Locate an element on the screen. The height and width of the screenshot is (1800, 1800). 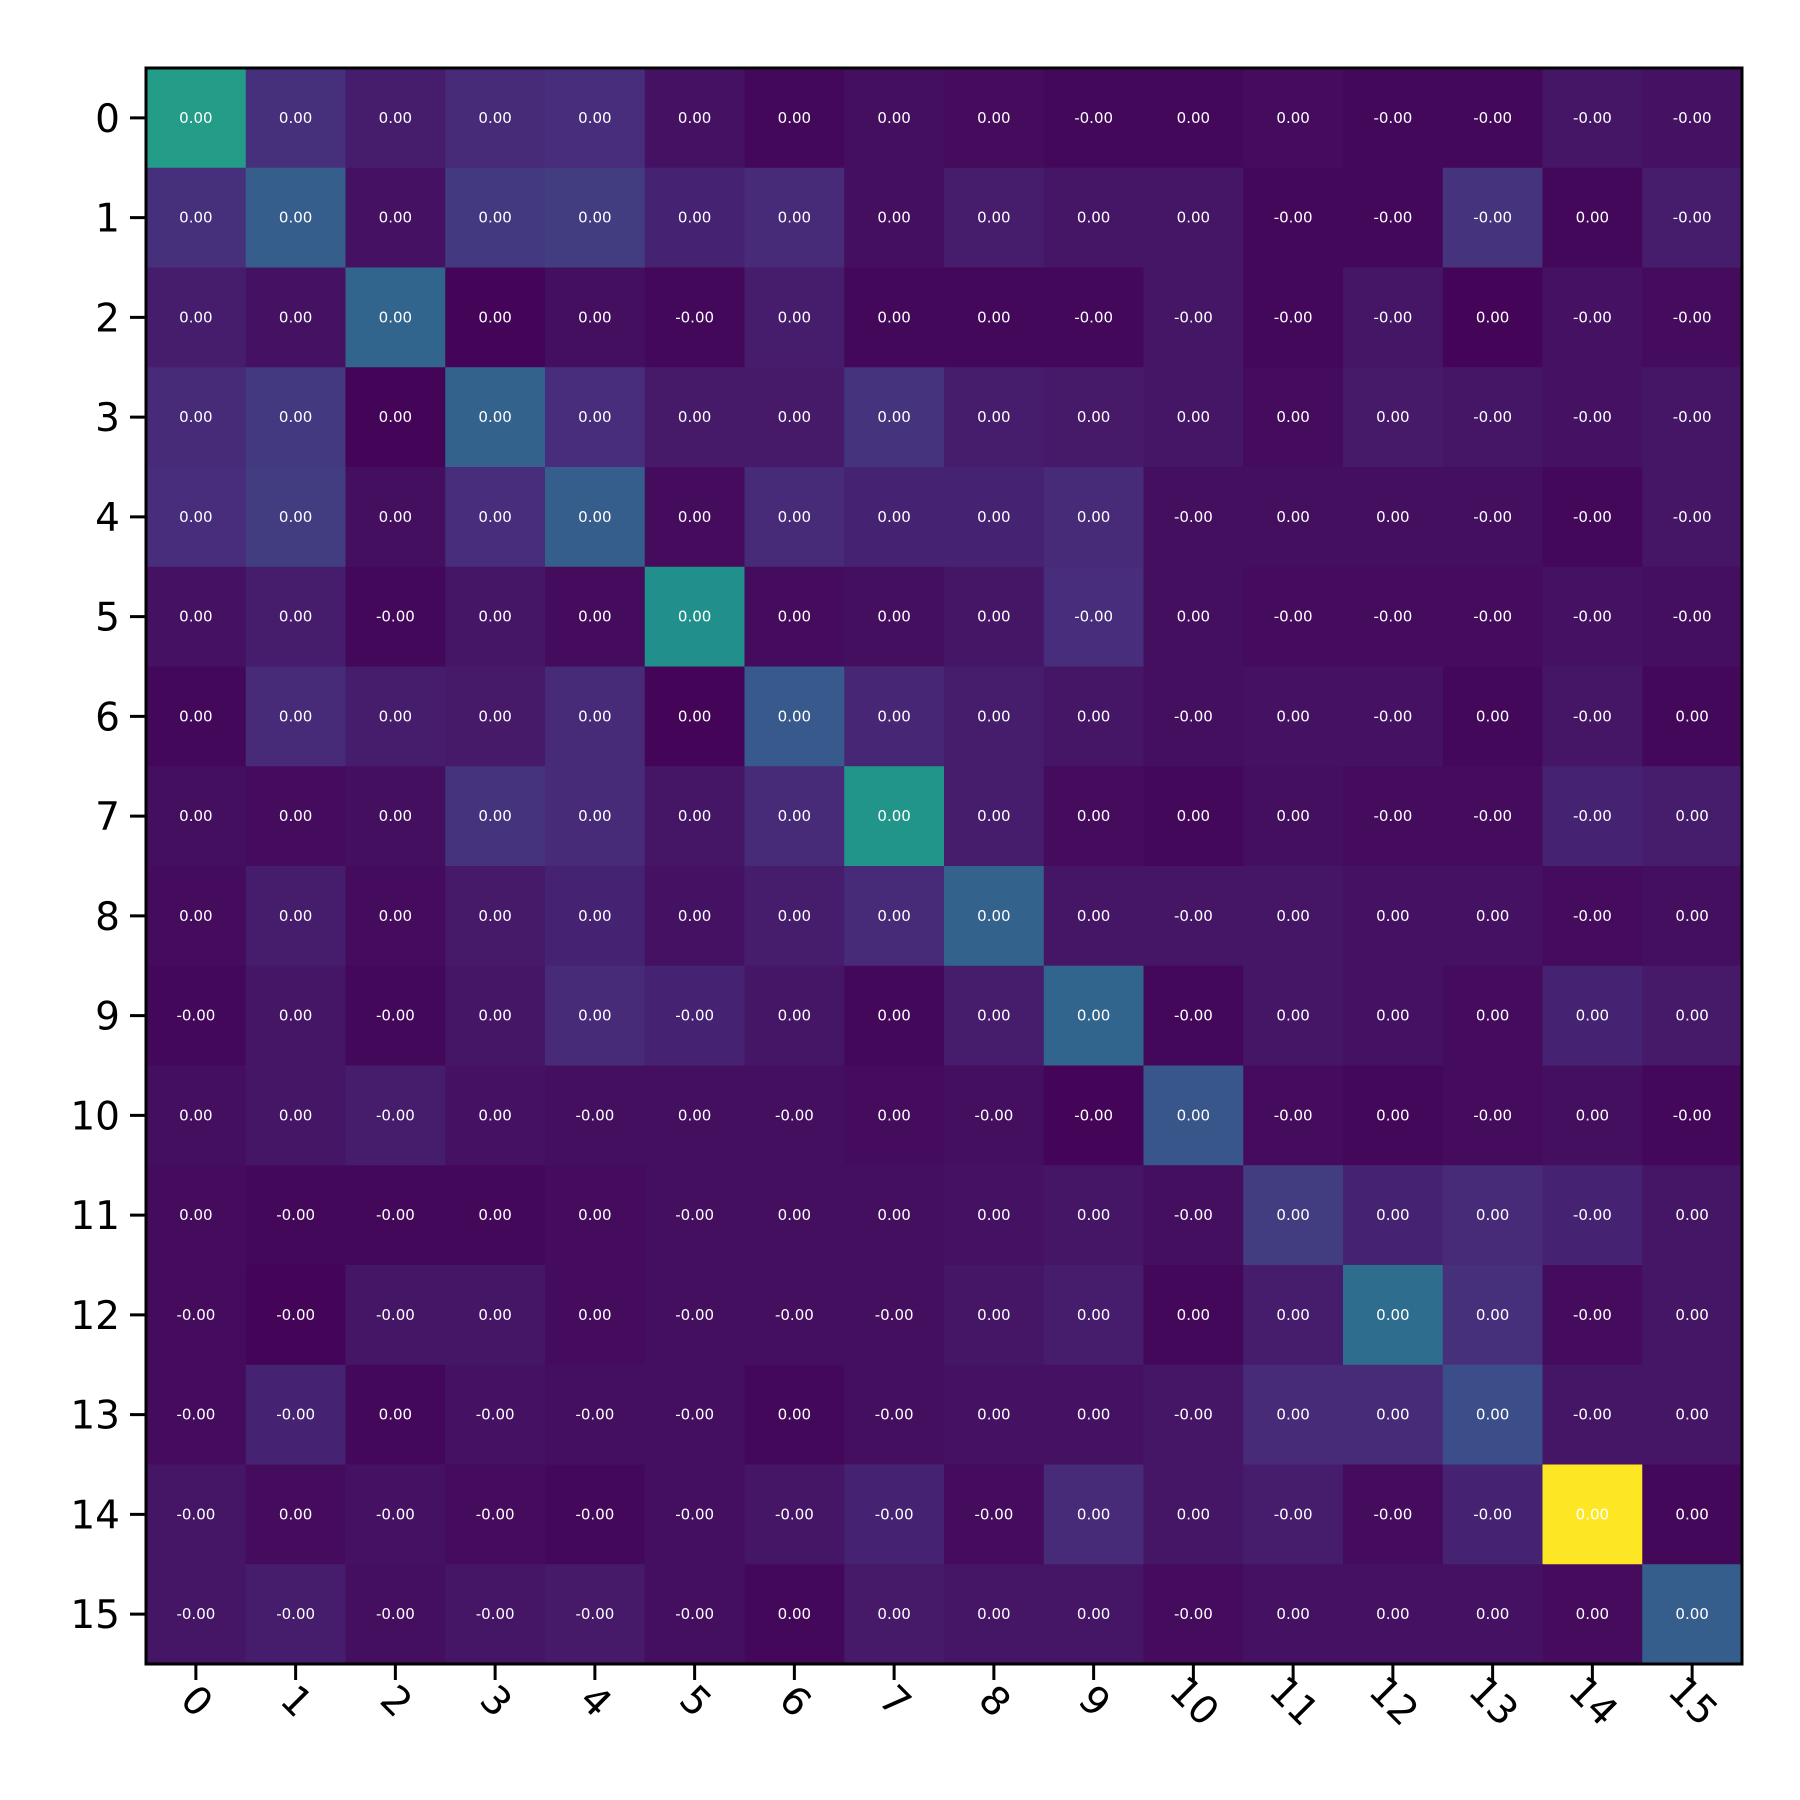
y-tick-label: 13 is located at coordinates (95, 1416).